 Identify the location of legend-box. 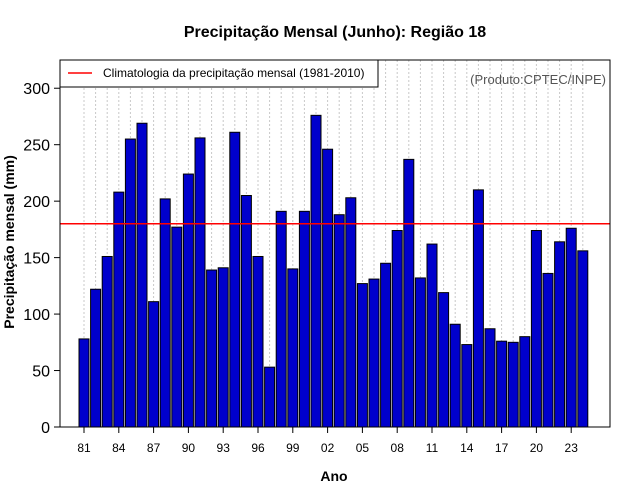
(219, 73).